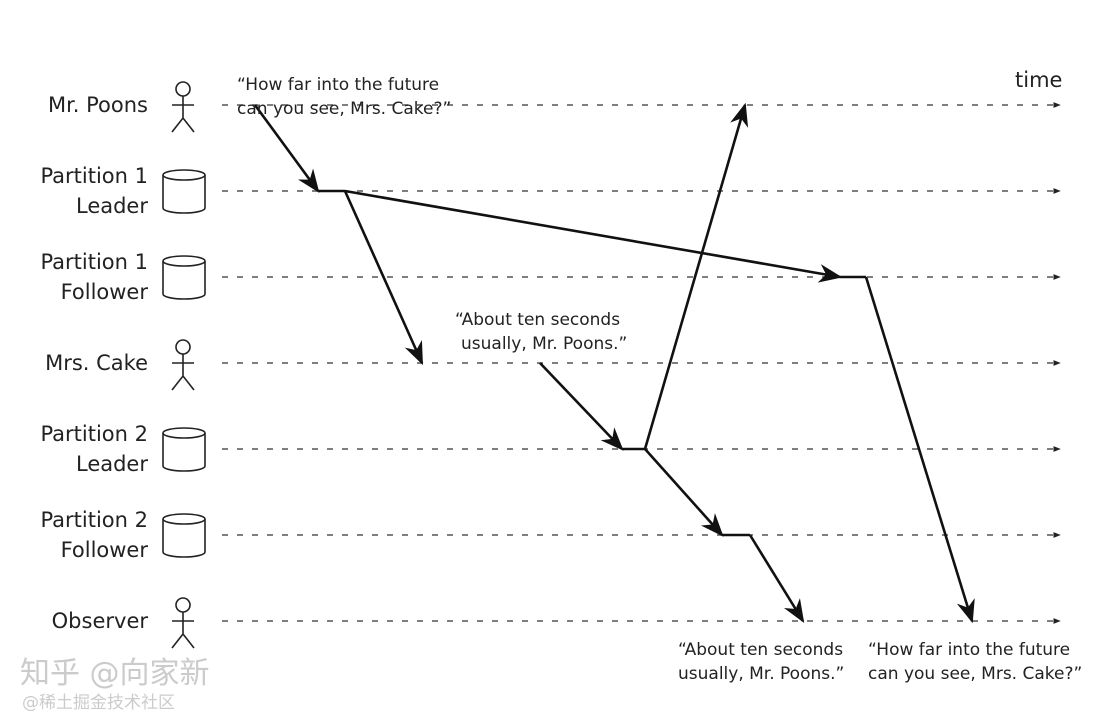 This screenshot has height=713, width=1111. What do you see at coordinates (96, 363) in the screenshot?
I see `lane-label-line: Mrs. Cake` at bounding box center [96, 363].